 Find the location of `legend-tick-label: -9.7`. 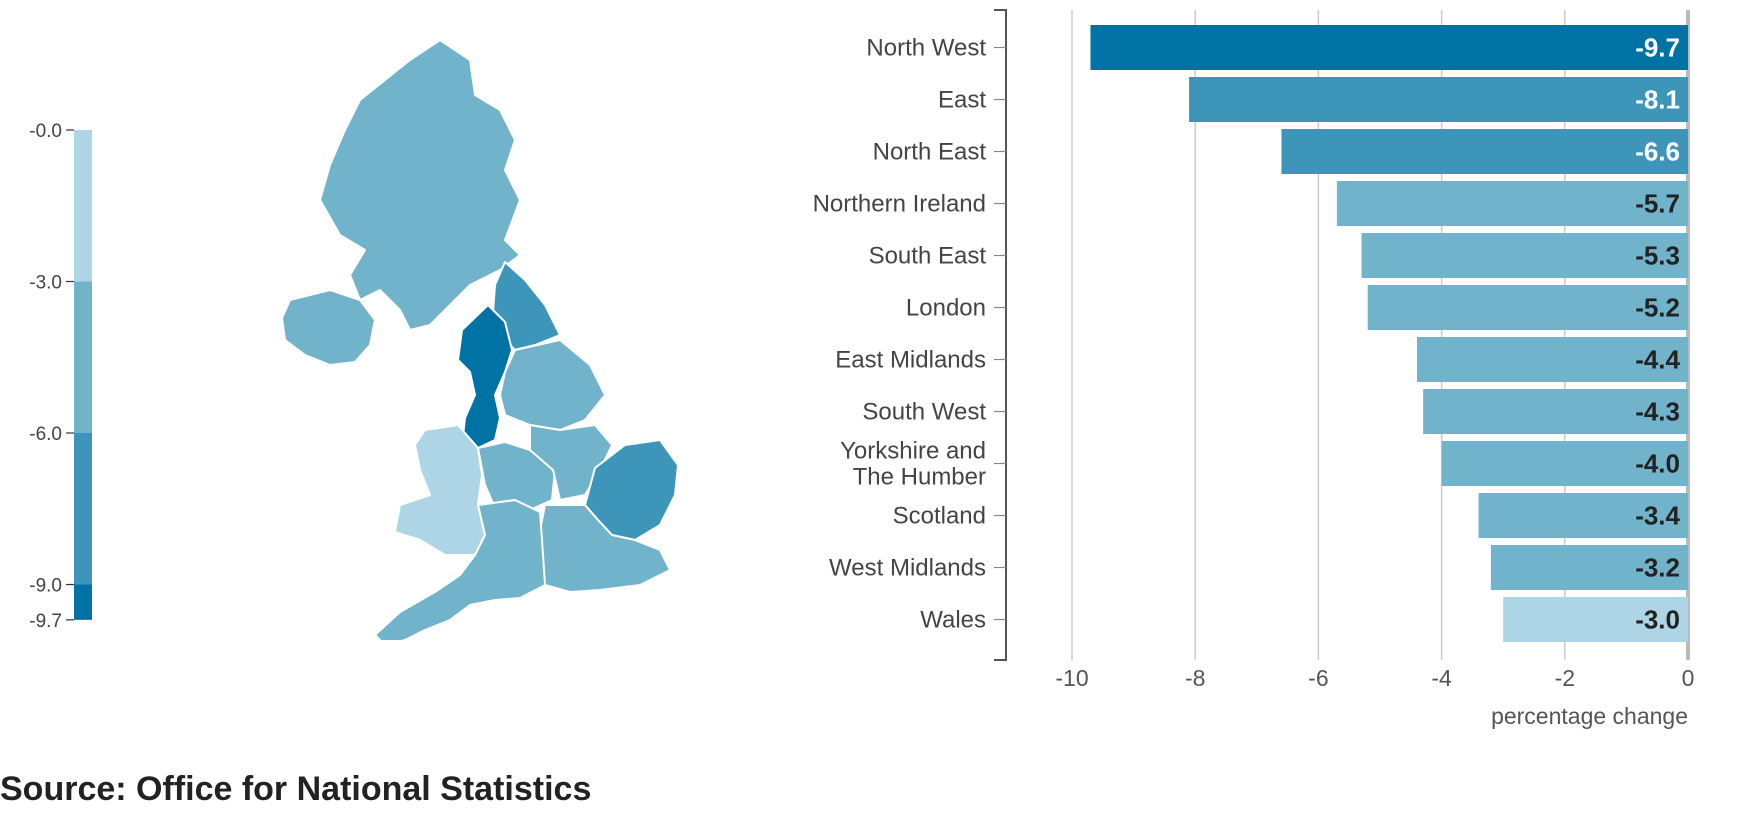

legend-tick-label: -9.7 is located at coordinates (45, 621).